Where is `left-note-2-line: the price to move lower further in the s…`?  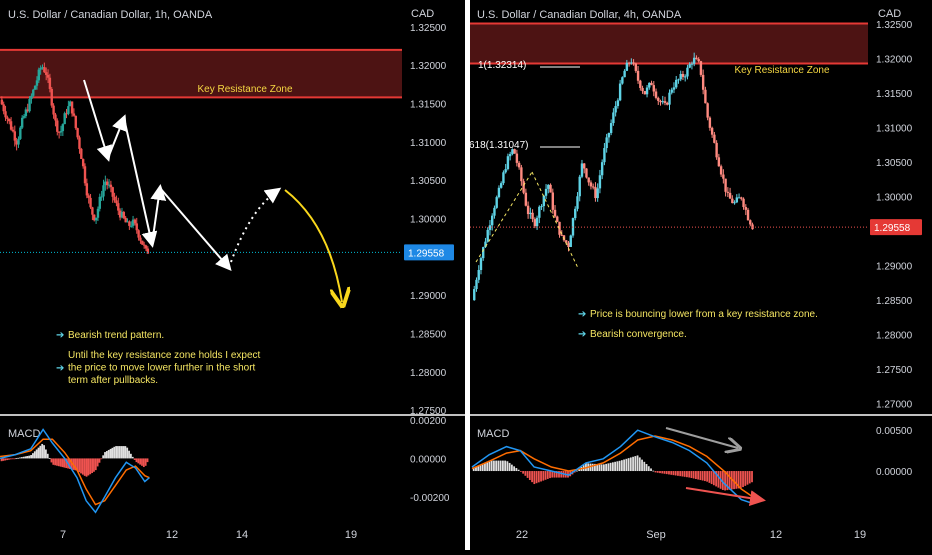 left-note-2-line: the price to move lower further in the s… is located at coordinates (162, 368).